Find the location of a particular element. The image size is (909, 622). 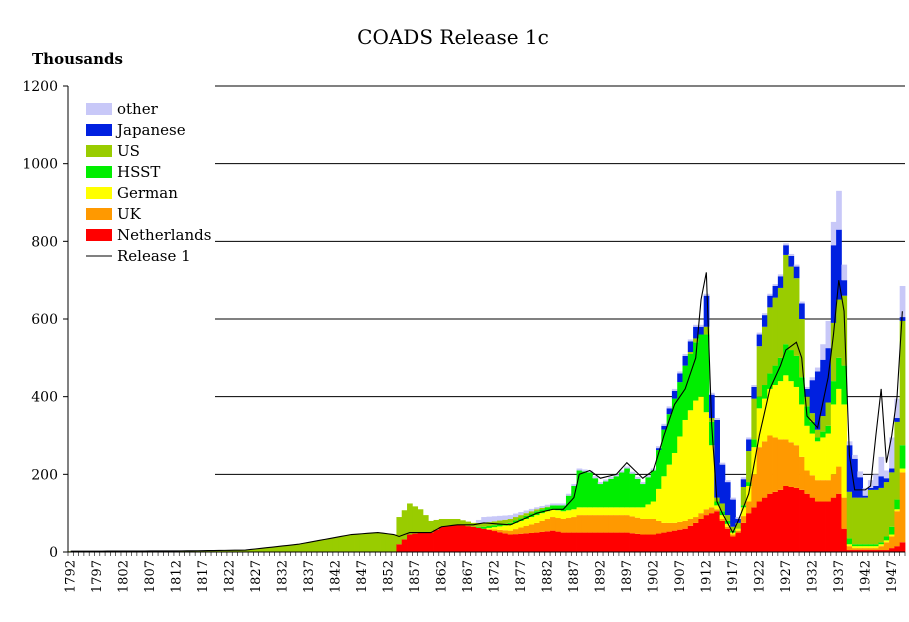

bar-hsst-1909 is located at coordinates (690, 382).